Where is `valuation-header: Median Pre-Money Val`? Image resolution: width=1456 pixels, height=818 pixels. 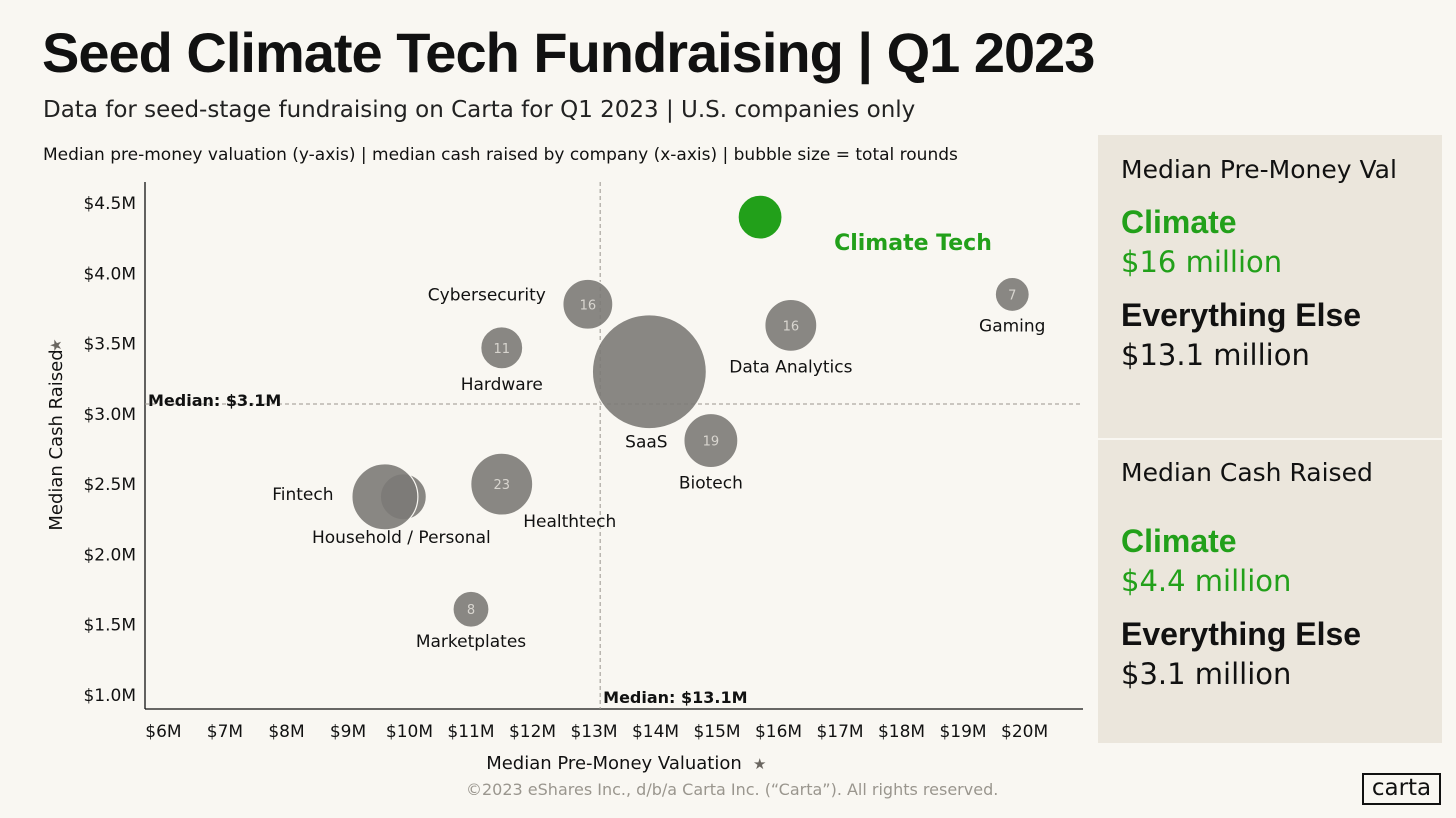 valuation-header: Median Pre-Money Val is located at coordinates (1259, 169).